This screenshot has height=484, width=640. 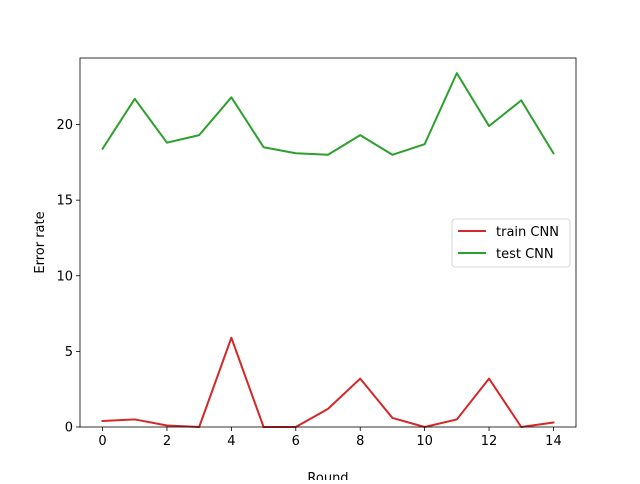 I want to click on legend-label-test-cnn: test CNN, so click(x=525, y=254).